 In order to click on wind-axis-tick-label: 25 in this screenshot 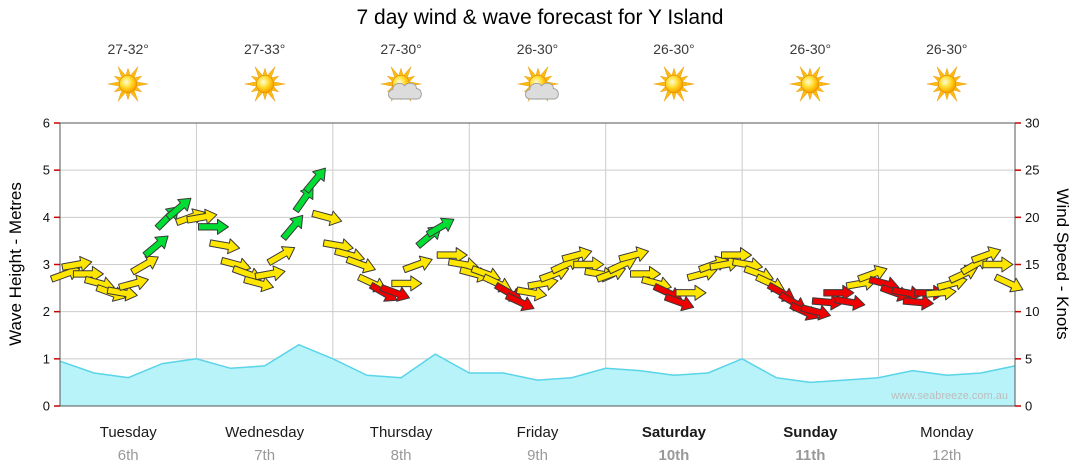, I will do `click(1032, 170)`.